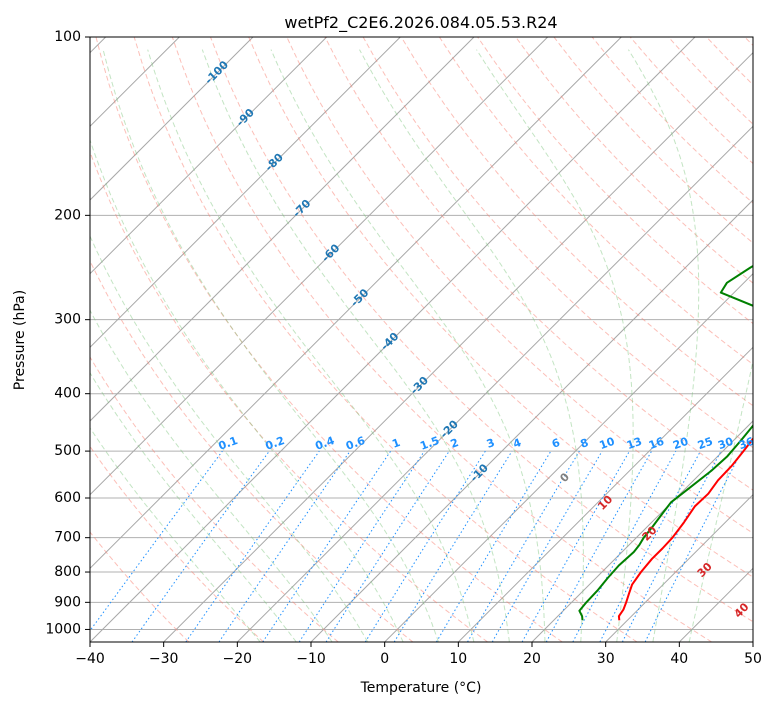 This screenshot has width=775, height=708. I want to click on x-tick-label: 10, so click(458, 659).